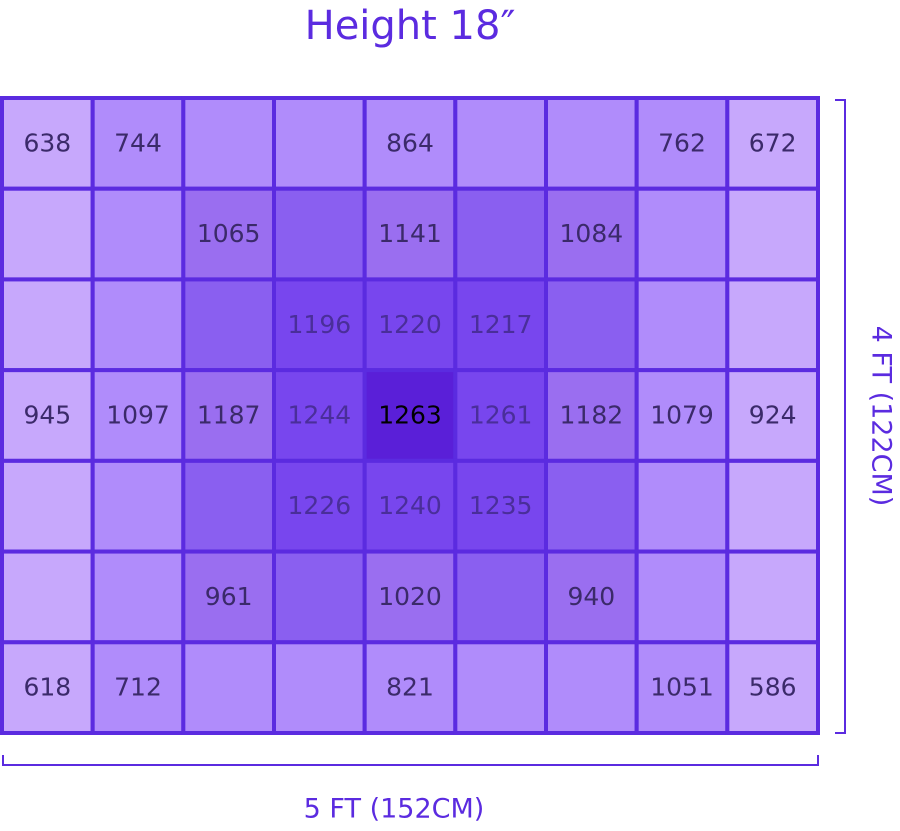  I want to click on cell-value: 945, so click(47, 415).